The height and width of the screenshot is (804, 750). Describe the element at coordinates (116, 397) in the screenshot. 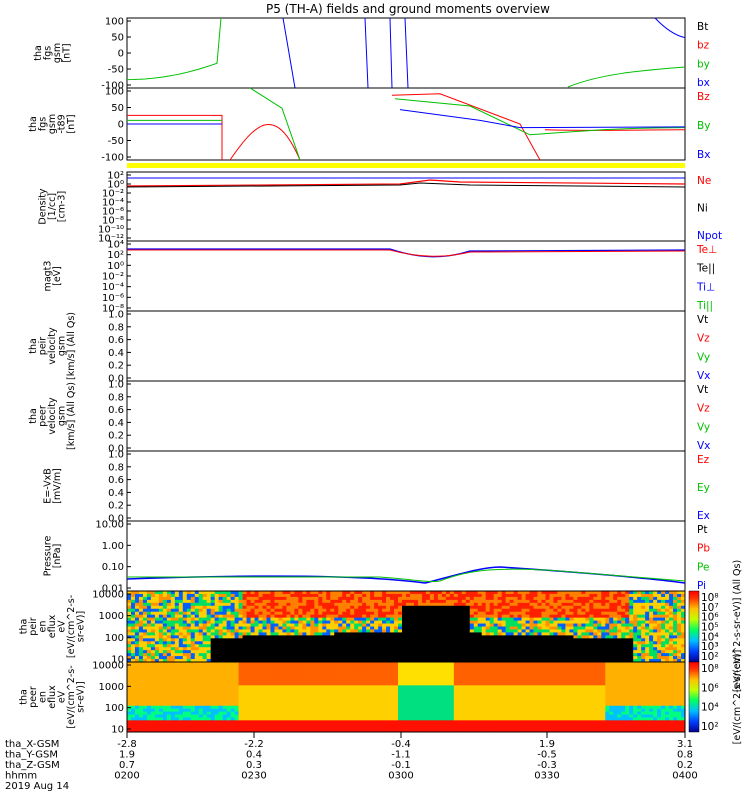

I see `y-tick-label: 0.8` at that location.